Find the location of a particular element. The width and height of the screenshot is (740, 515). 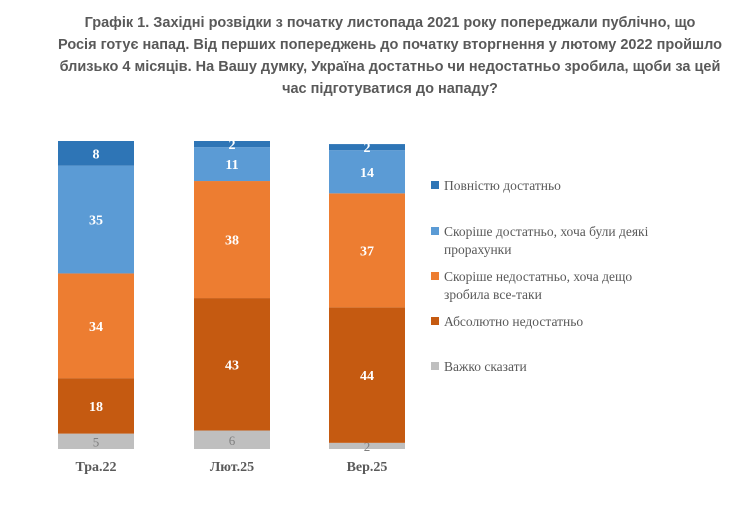

data-label: 11 is located at coordinates (231, 165).